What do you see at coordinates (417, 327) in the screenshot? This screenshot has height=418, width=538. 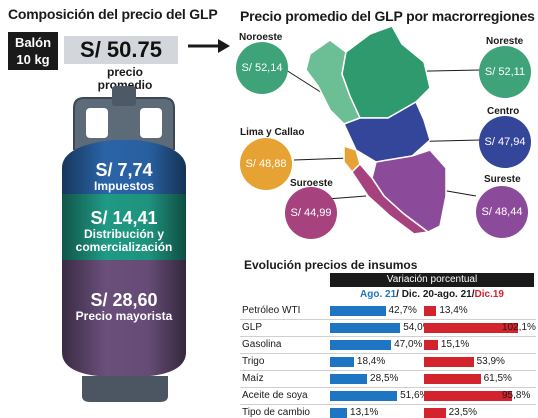 I see `bar-blue-label: 54,0%` at bounding box center [417, 327].